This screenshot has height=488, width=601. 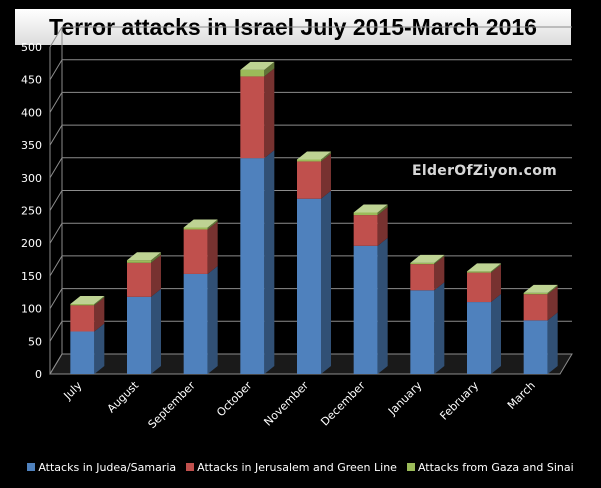 I want to click on legend-item-jerusalem: Attacks in Jerusalem and Green Line, so click(x=291, y=467).